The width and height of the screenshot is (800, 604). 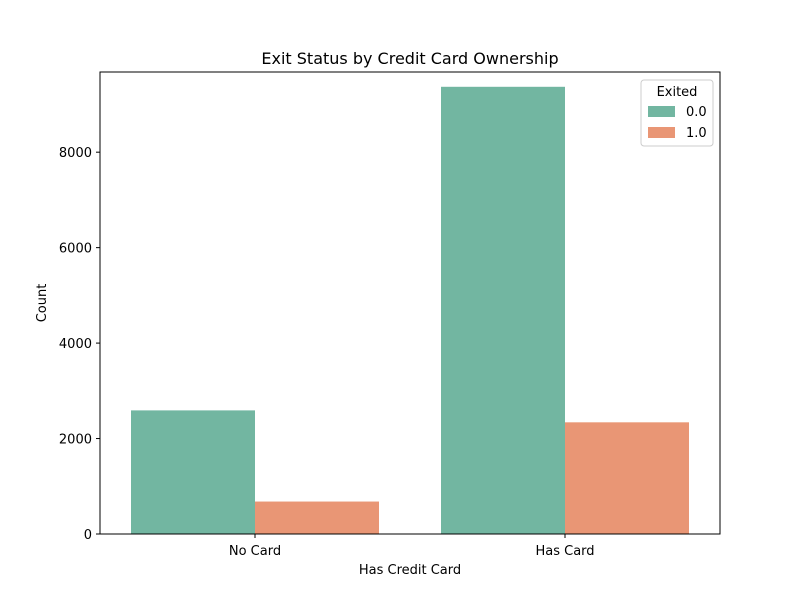 I want to click on legend-label: 1.0, so click(x=696, y=133).